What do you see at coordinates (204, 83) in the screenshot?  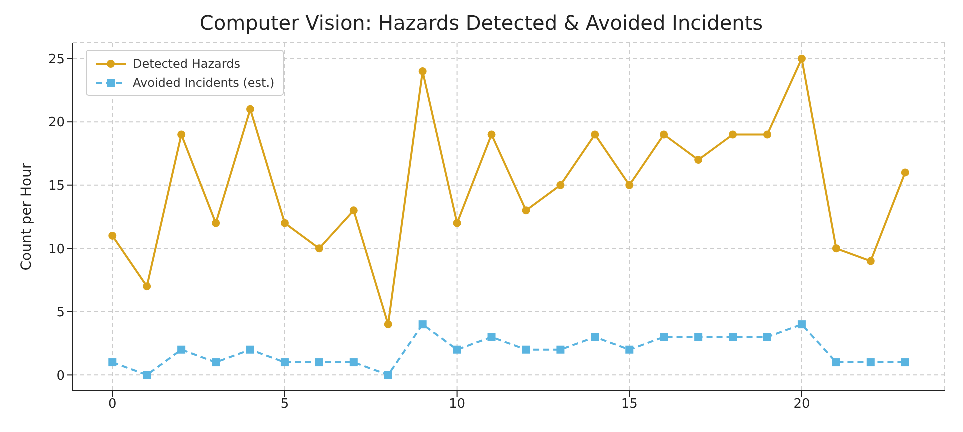 I see `legend-label: Avoided Incidents (est.)` at bounding box center [204, 83].